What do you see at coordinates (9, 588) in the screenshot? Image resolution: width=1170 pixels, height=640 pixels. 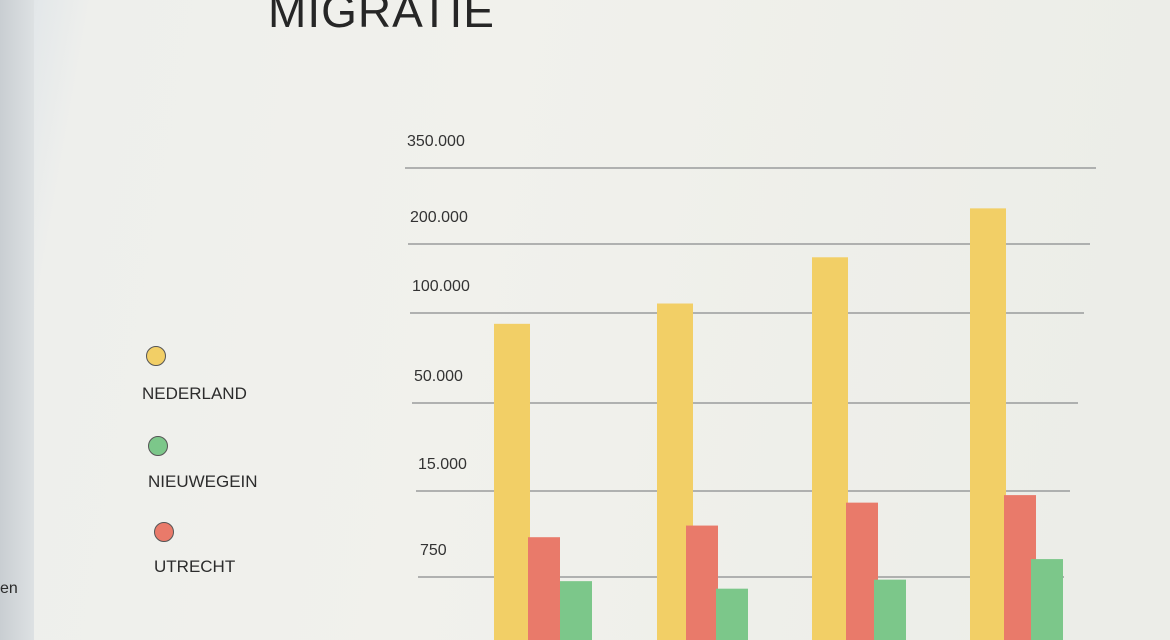 I see `edge-text: en` at bounding box center [9, 588].